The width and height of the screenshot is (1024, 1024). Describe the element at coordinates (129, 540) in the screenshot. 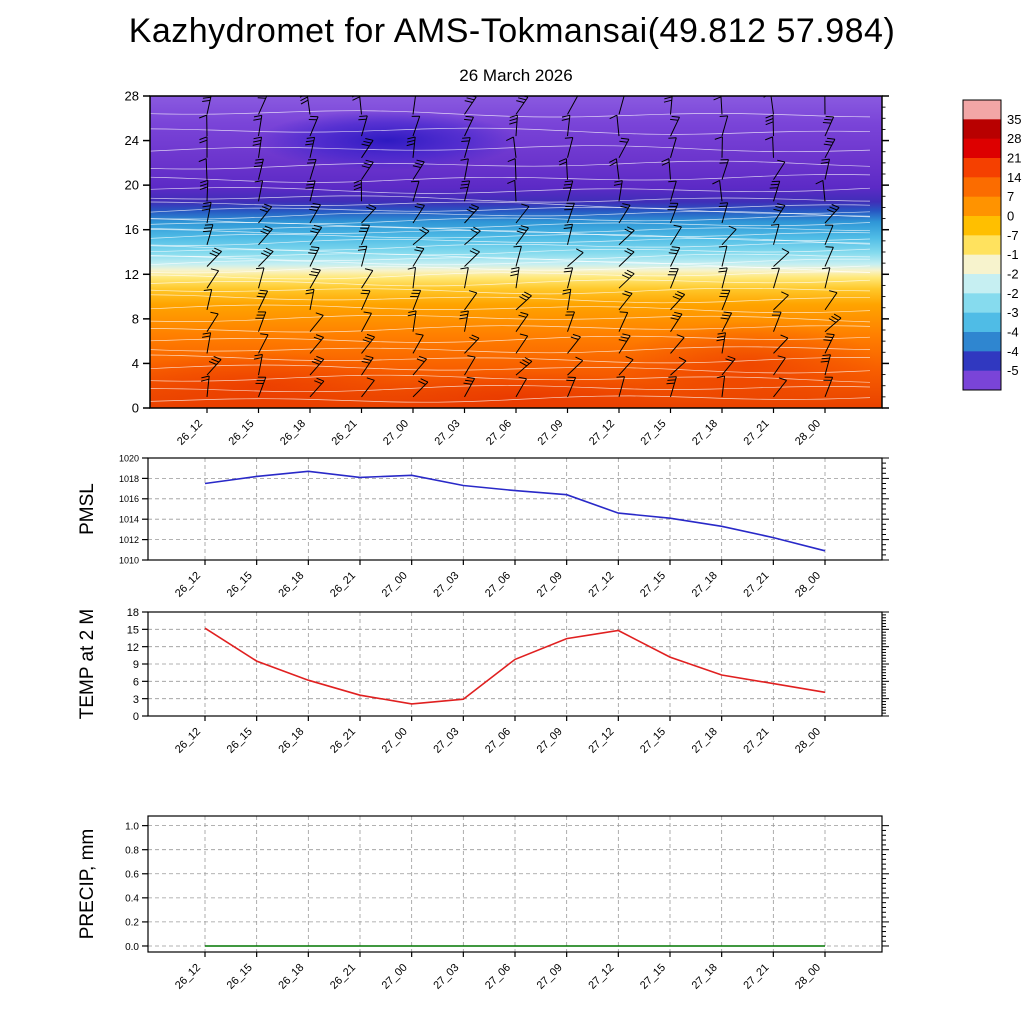

I see `svg-text: 1012` at that location.